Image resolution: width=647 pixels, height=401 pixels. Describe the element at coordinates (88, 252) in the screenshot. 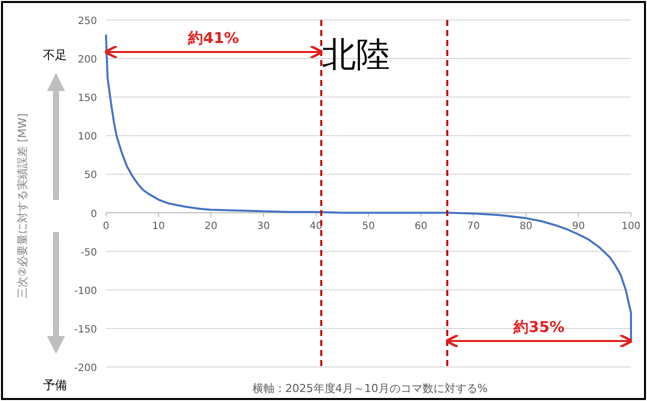

I see `y-tick-label: -50` at that location.